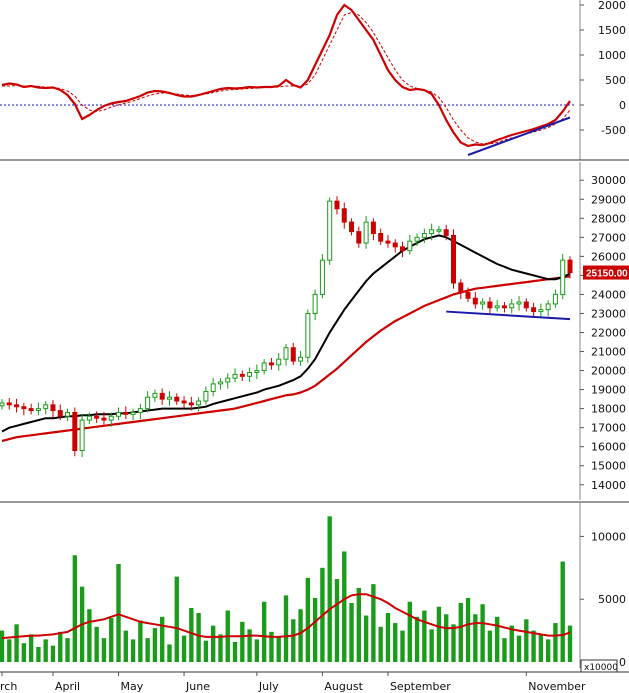  I want to click on price-tick-label: 22000, so click(608, 333).